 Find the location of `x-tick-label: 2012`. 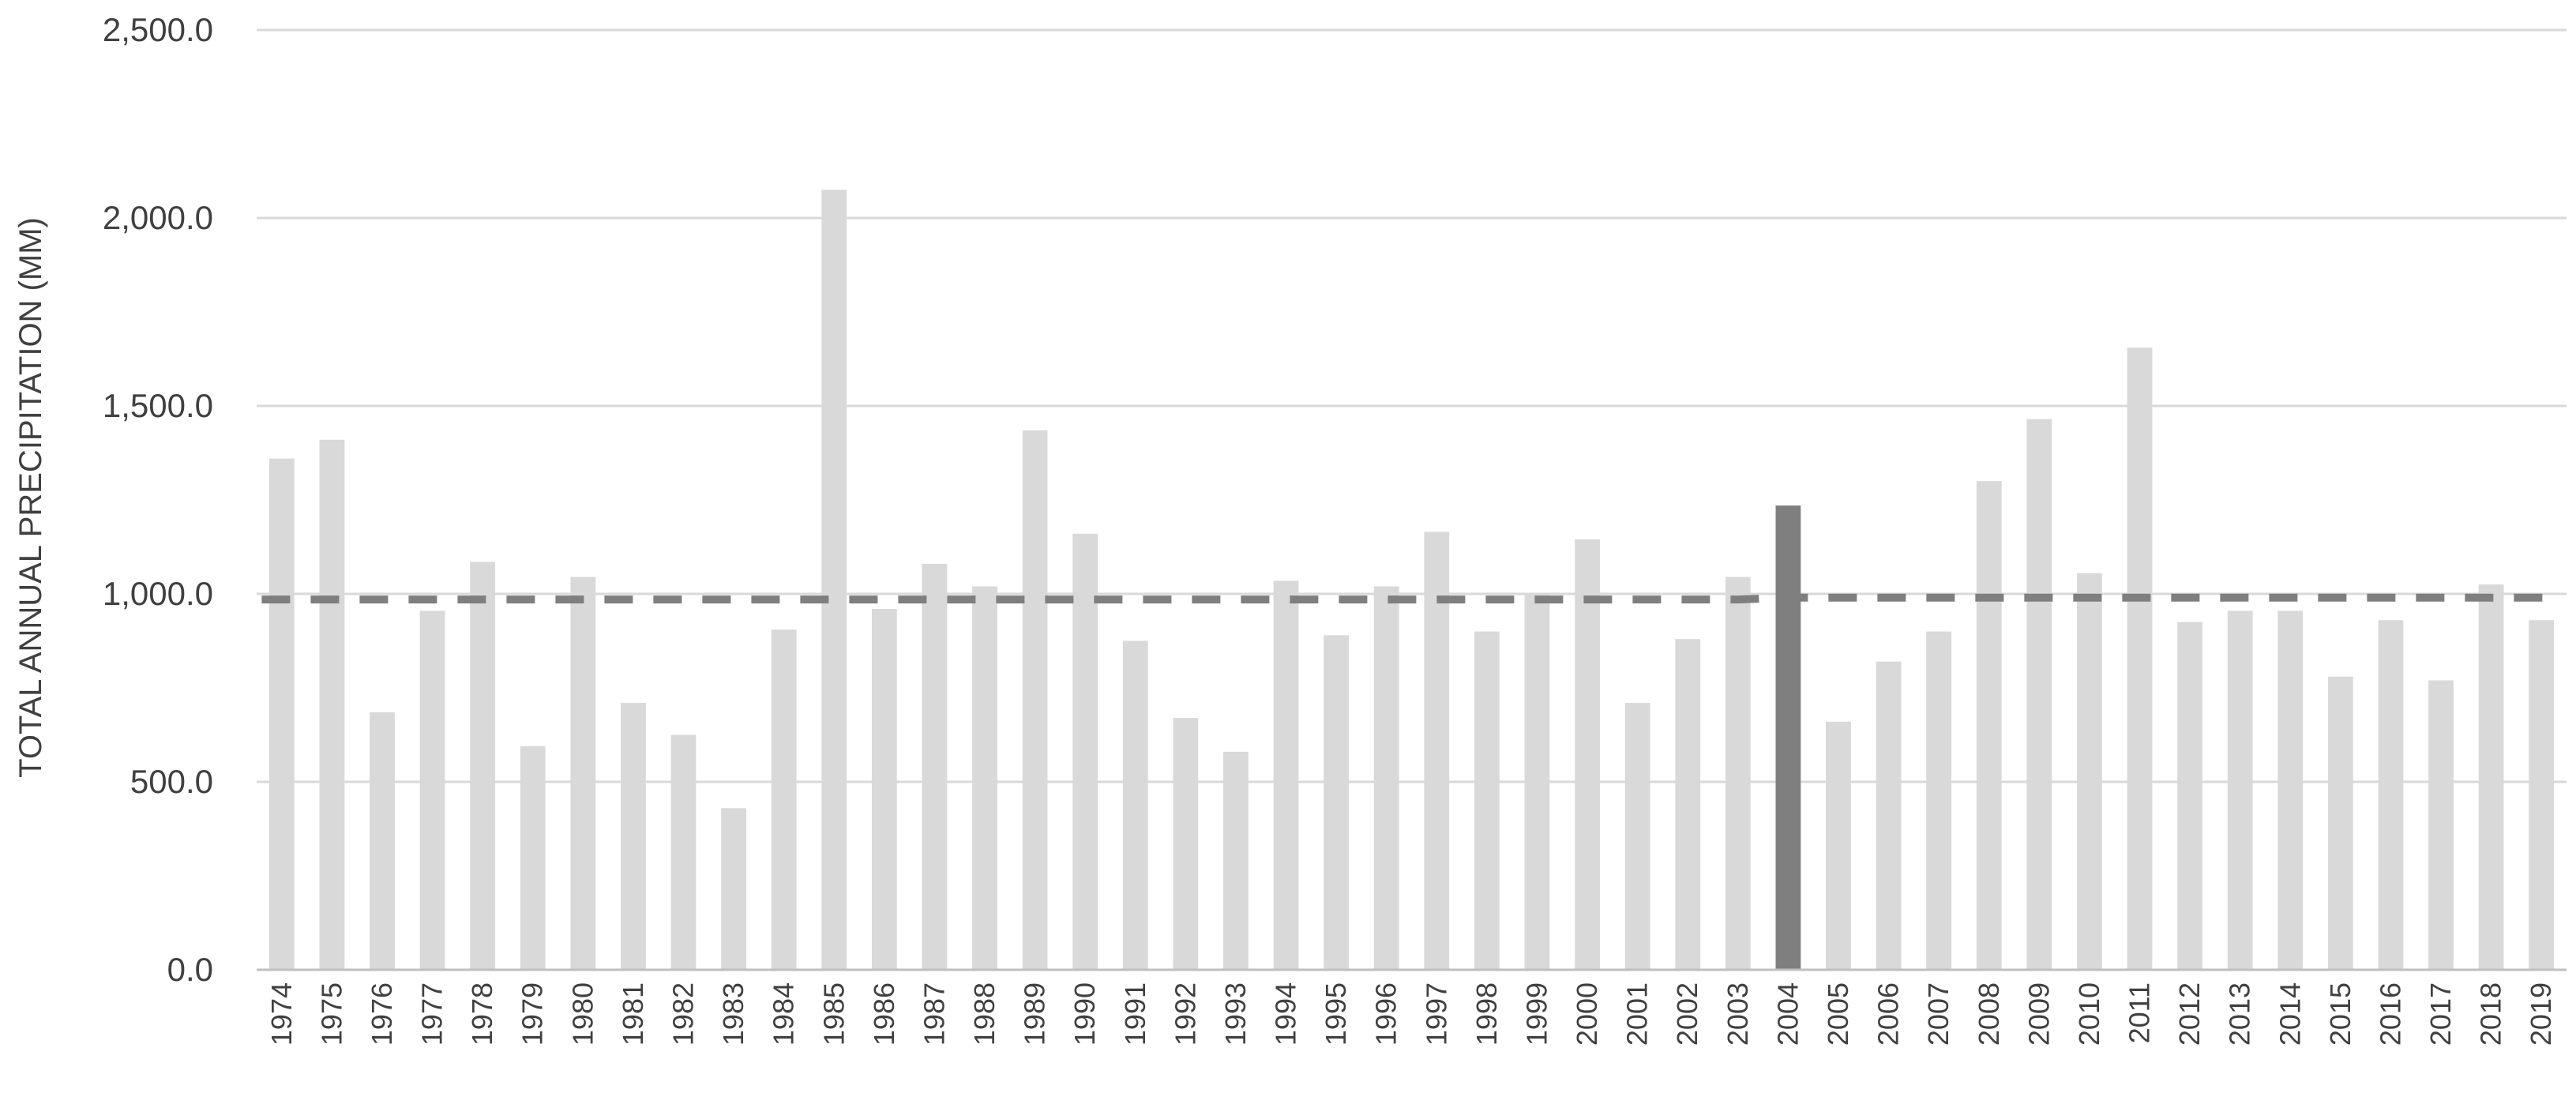

x-tick-label: 2012 is located at coordinates (2189, 1014).